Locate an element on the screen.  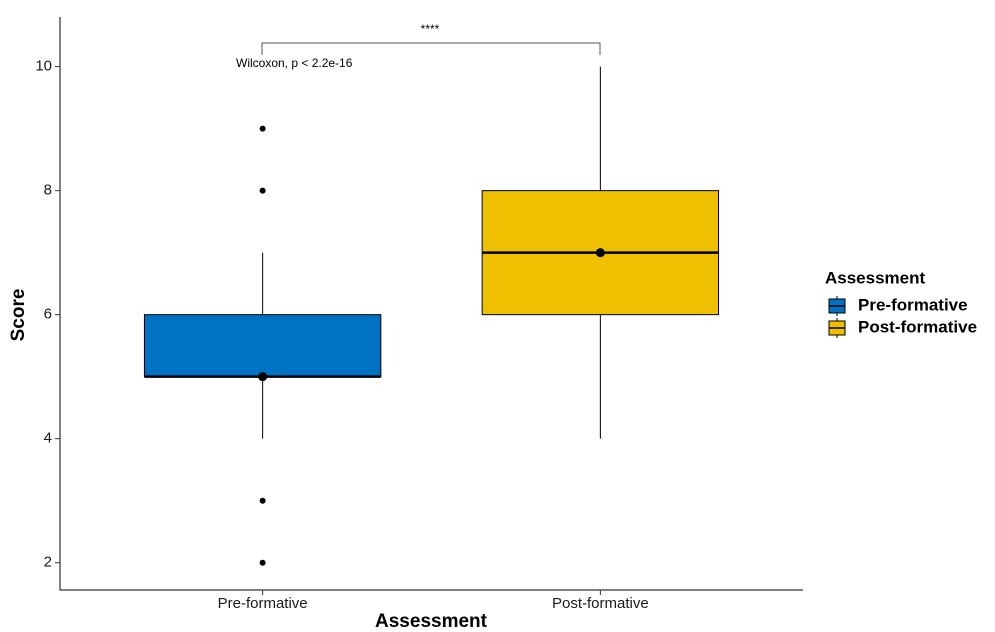
x-axis-title: Assessment is located at coordinates (431, 621).